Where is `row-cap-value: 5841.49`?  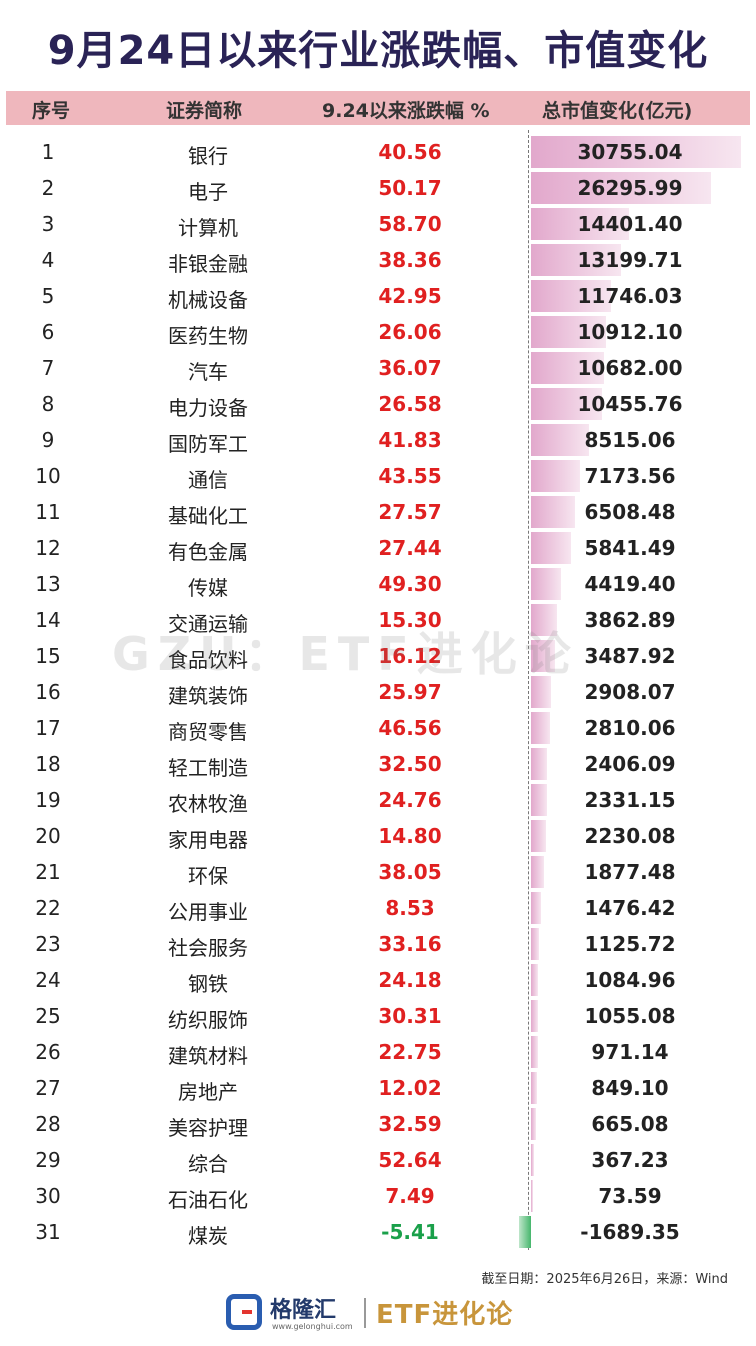 row-cap-value: 5841.49 is located at coordinates (630, 548).